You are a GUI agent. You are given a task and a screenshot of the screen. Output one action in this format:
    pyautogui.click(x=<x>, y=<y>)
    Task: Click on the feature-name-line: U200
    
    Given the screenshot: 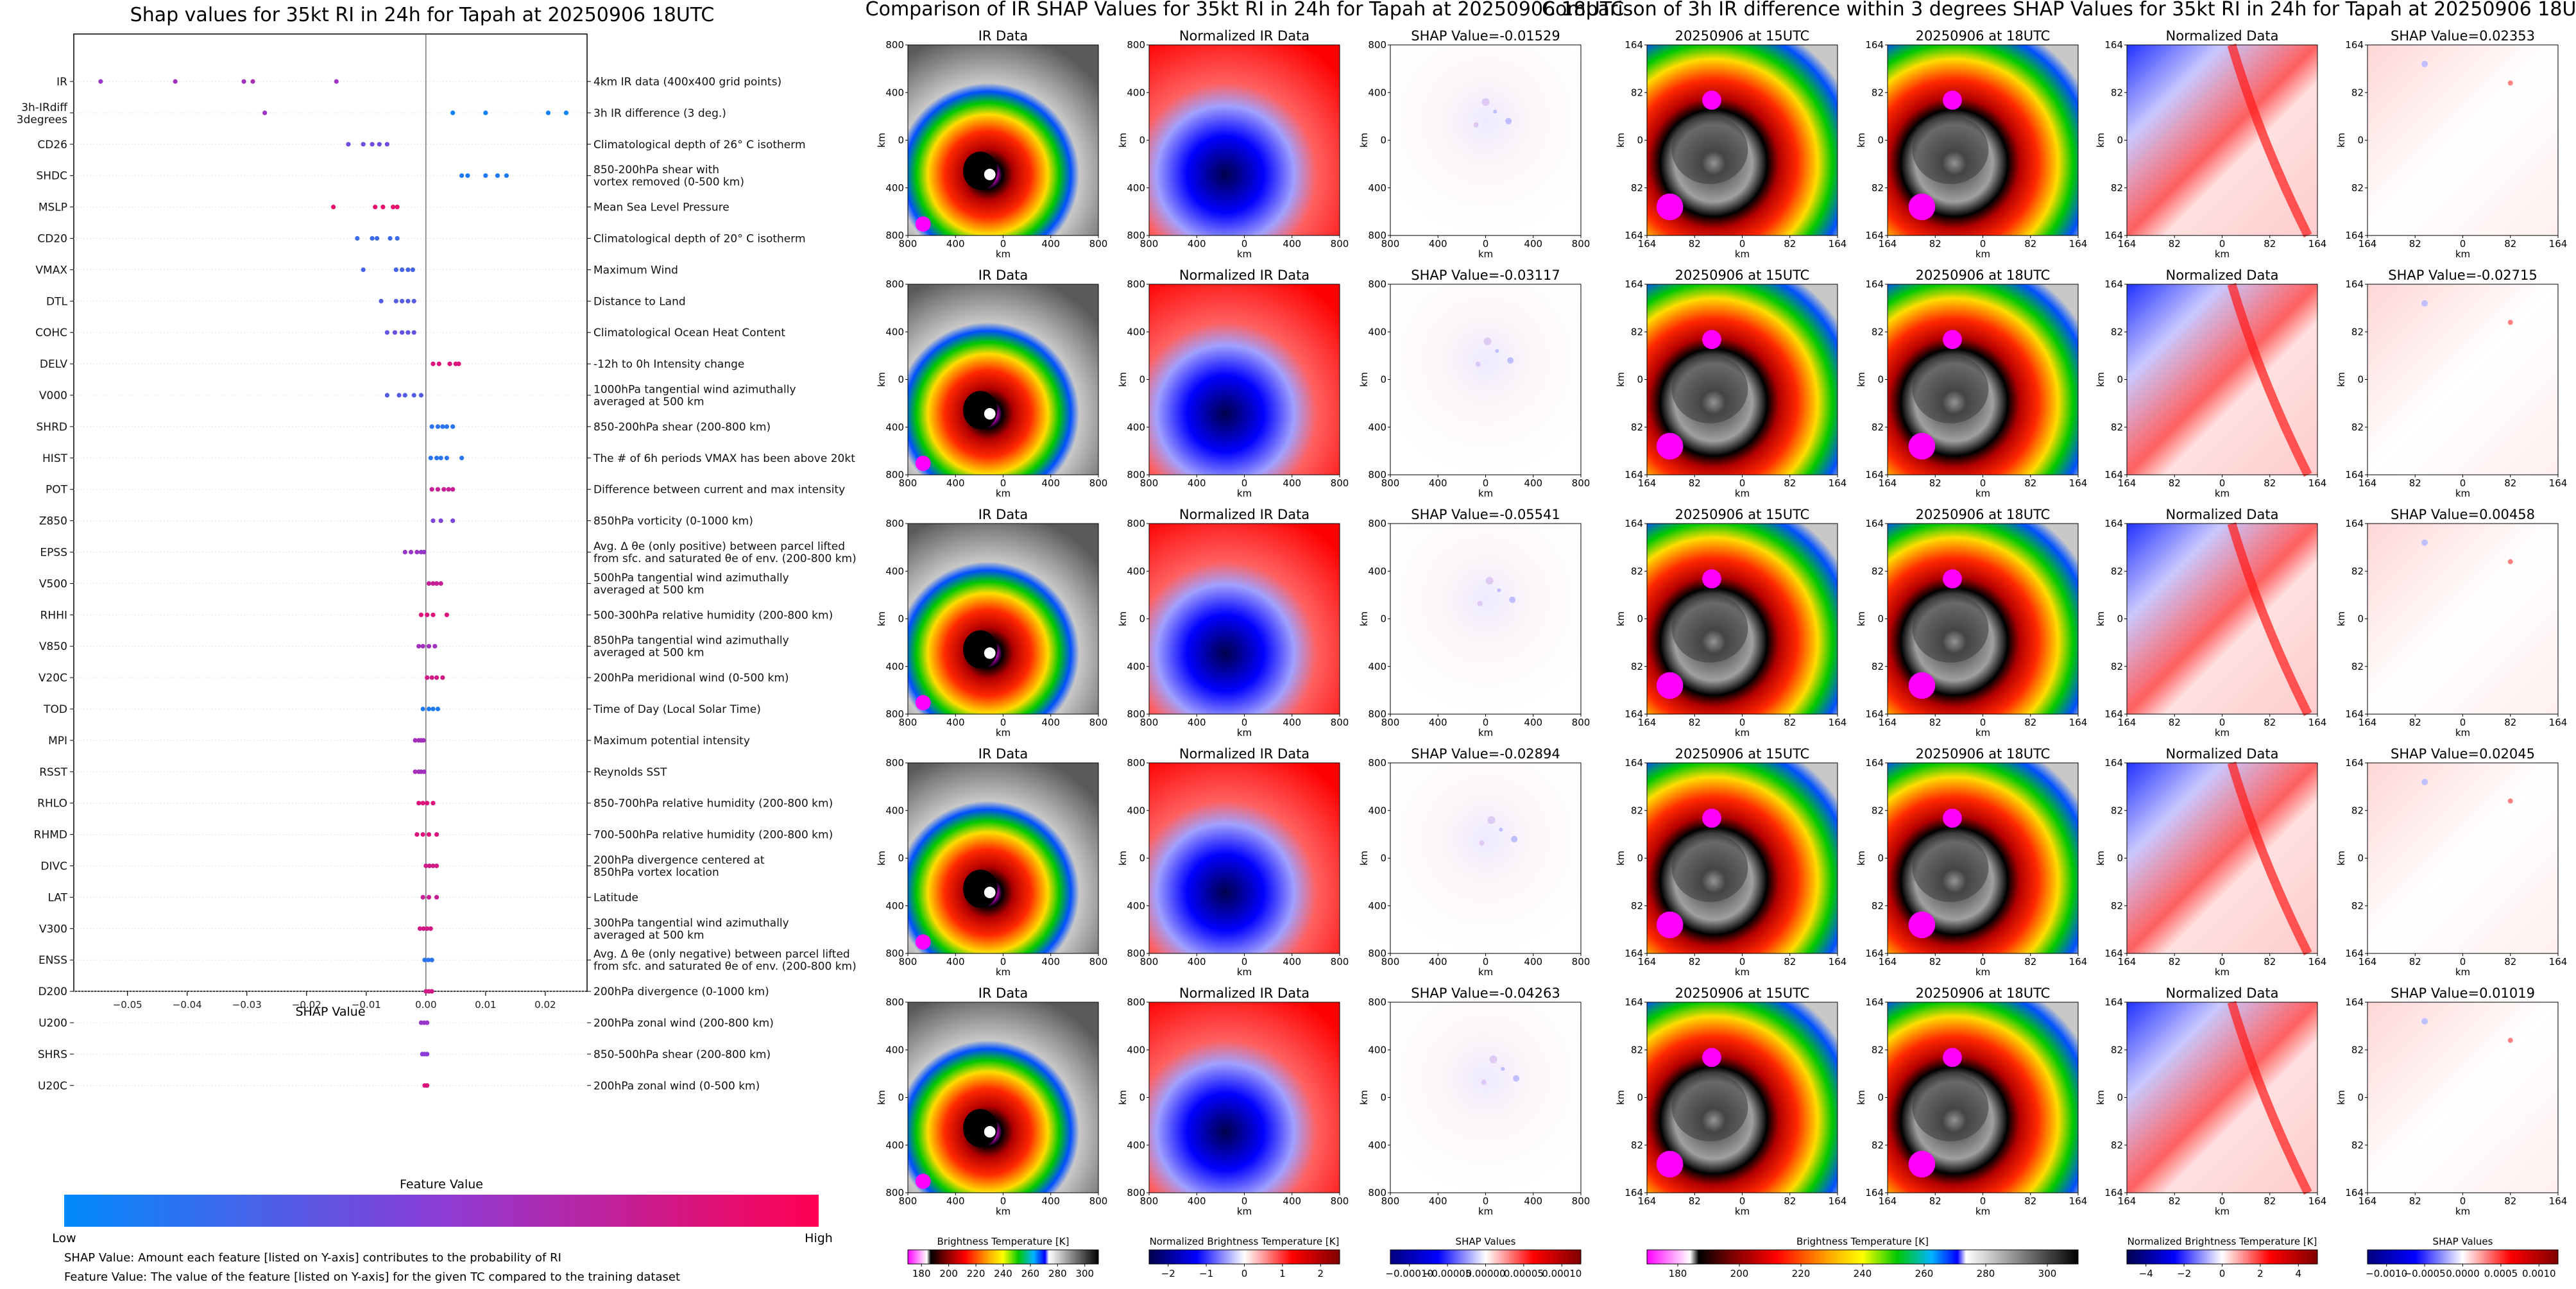 What is the action you would take?
    pyautogui.click(x=53, y=1024)
    